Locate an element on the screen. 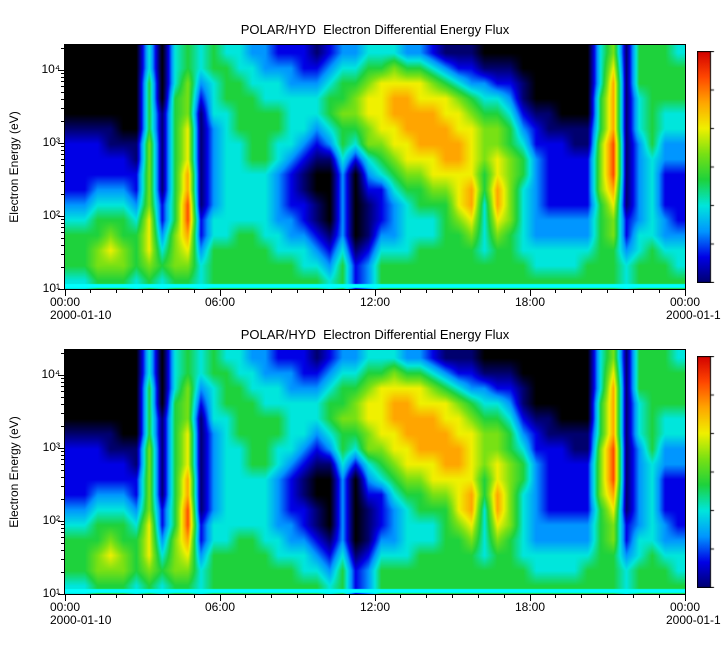 The image size is (724, 656). y-tick-label: 10¹ is located at coordinates (51, 593).